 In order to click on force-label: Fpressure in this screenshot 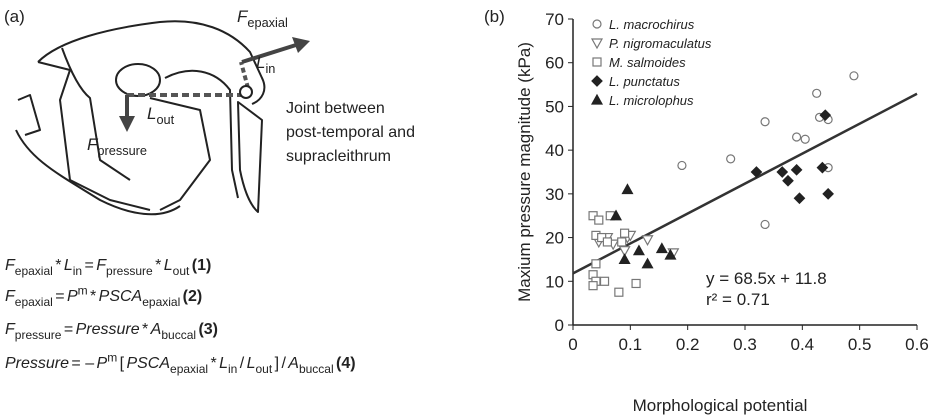, I will do `click(117, 146)`.